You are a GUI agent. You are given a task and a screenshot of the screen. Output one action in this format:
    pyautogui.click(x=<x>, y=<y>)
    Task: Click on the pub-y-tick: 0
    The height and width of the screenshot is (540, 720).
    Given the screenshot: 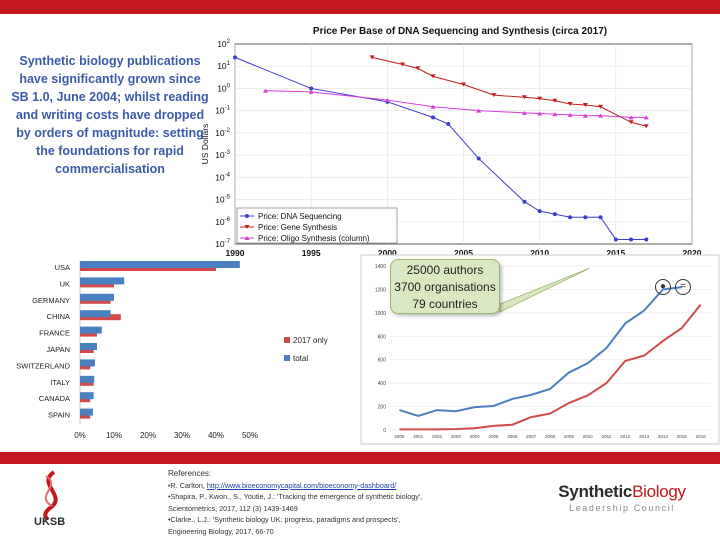 What is the action you would take?
    pyautogui.click(x=384, y=431)
    